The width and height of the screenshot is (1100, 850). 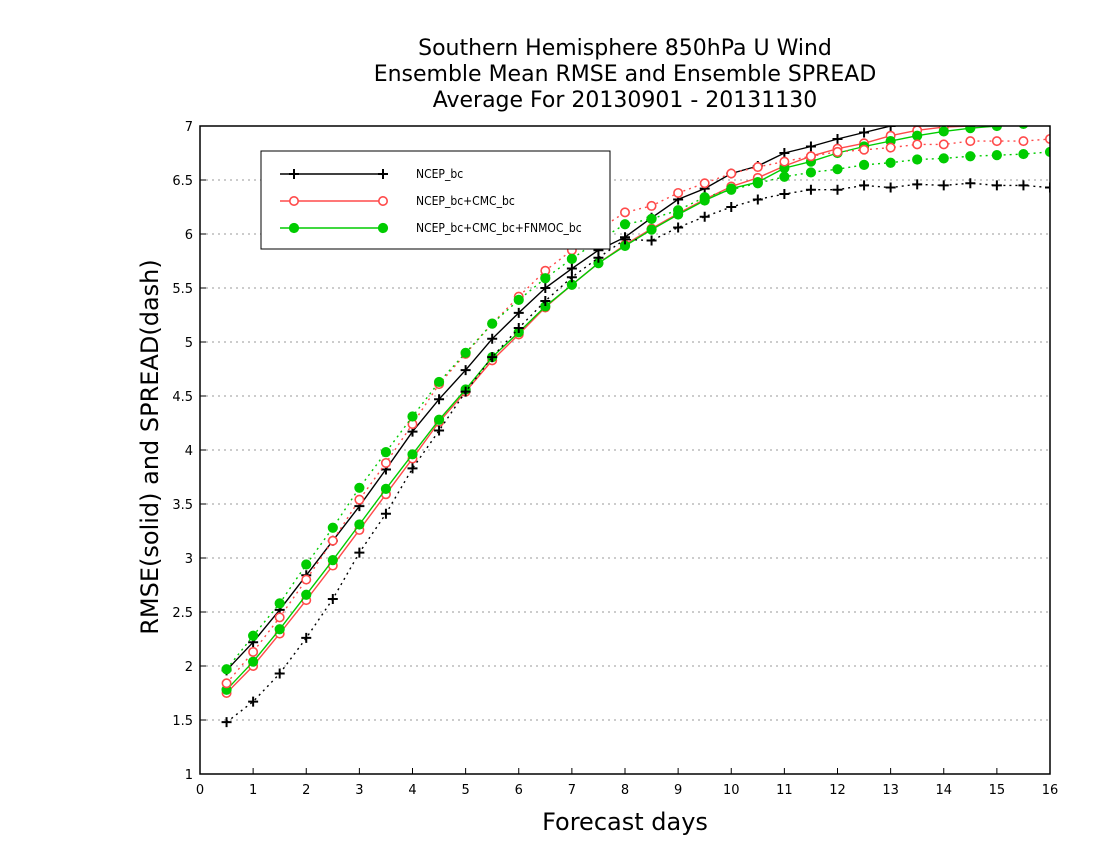 What do you see at coordinates (189, 451) in the screenshot?
I see `y-tick-label: 4` at bounding box center [189, 451].